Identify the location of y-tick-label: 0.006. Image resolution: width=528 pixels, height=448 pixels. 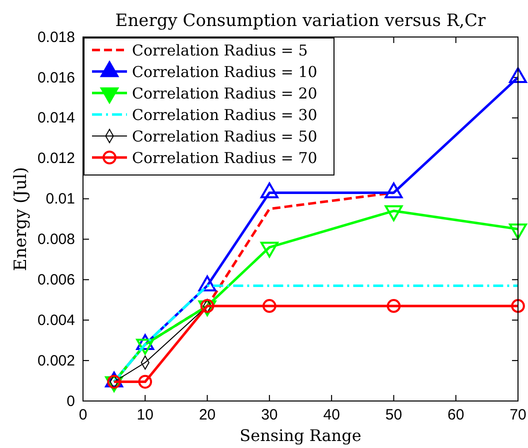
(56, 279).